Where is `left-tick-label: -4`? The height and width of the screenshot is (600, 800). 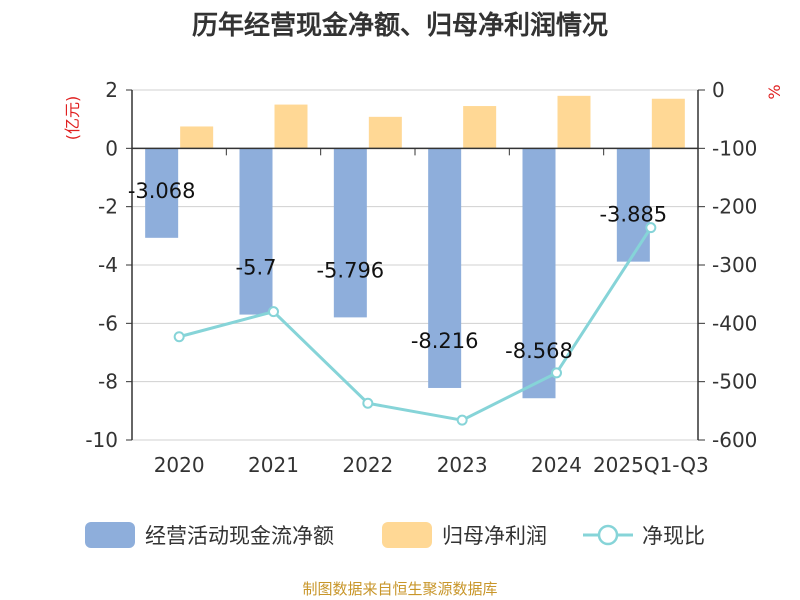 left-tick-label: -4 is located at coordinates (108, 265).